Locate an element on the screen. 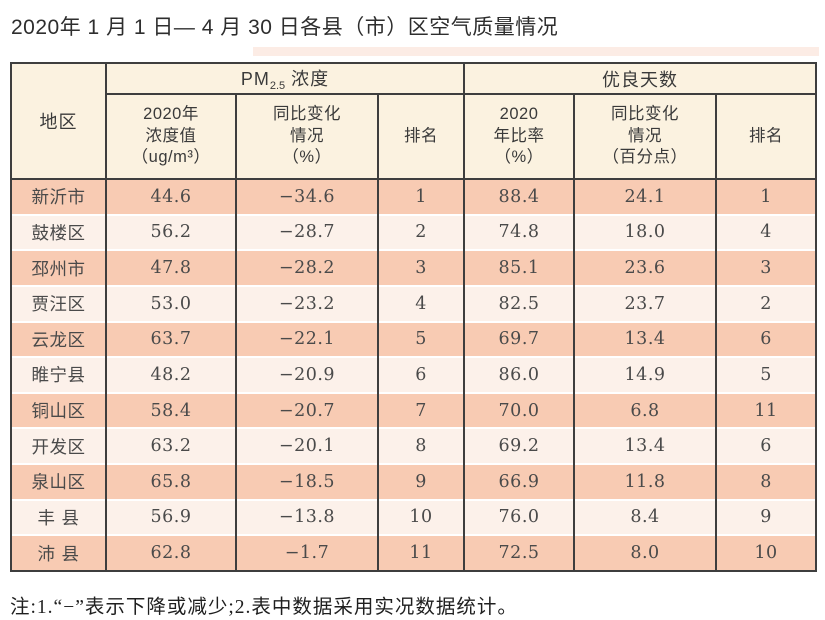 The height and width of the screenshot is (620, 825). ratio-rank-cell: 5 is located at coordinates (766, 374).